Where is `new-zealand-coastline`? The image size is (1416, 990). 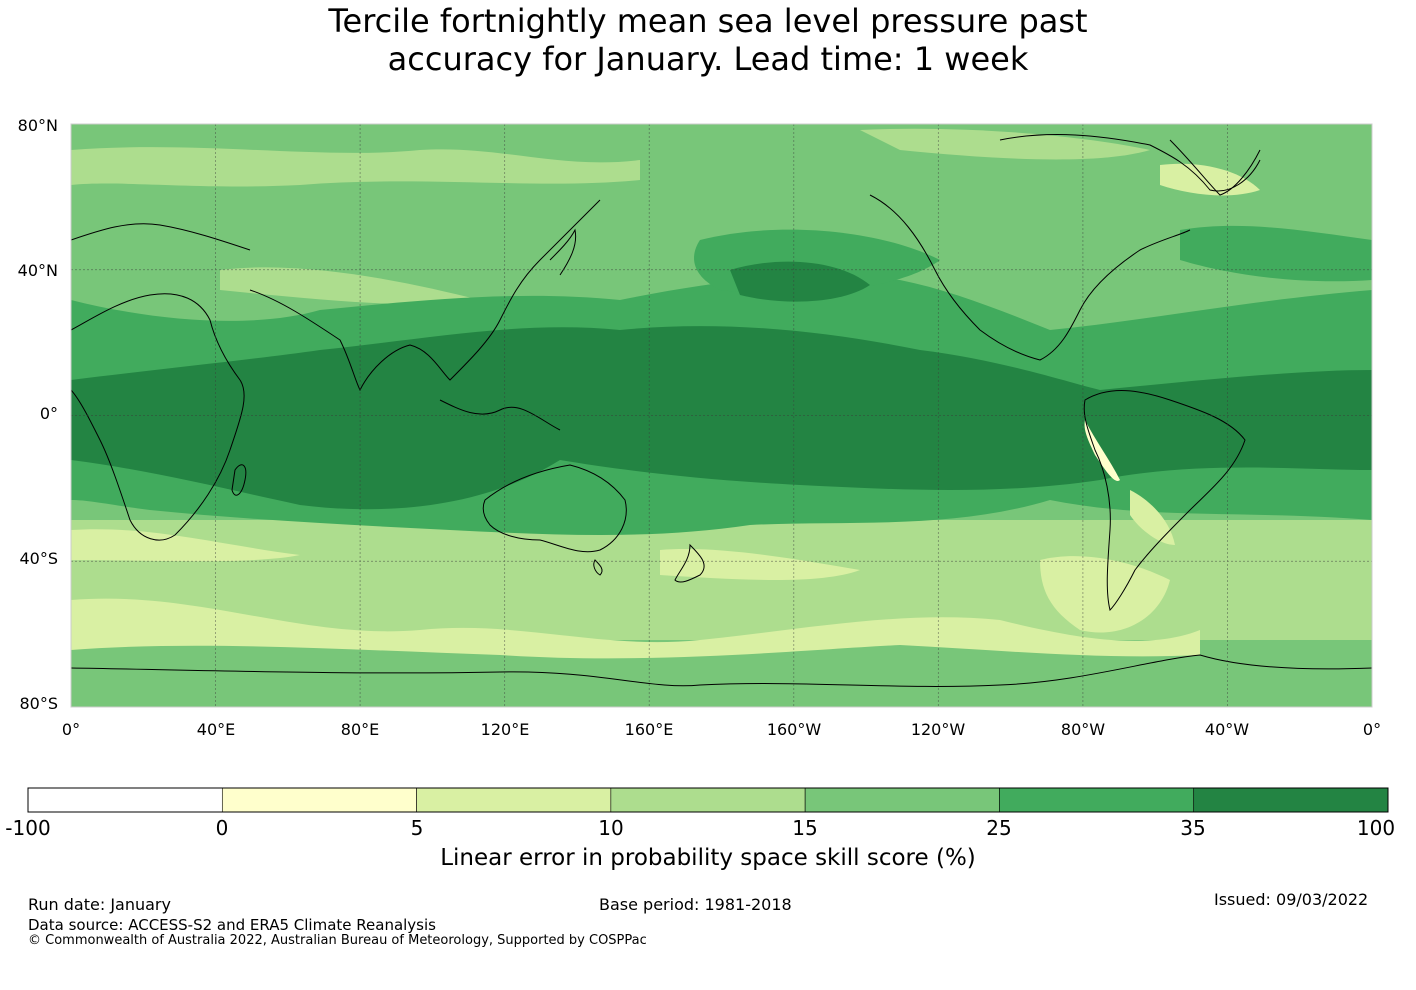
new-zealand-coastline is located at coordinates (689, 563).